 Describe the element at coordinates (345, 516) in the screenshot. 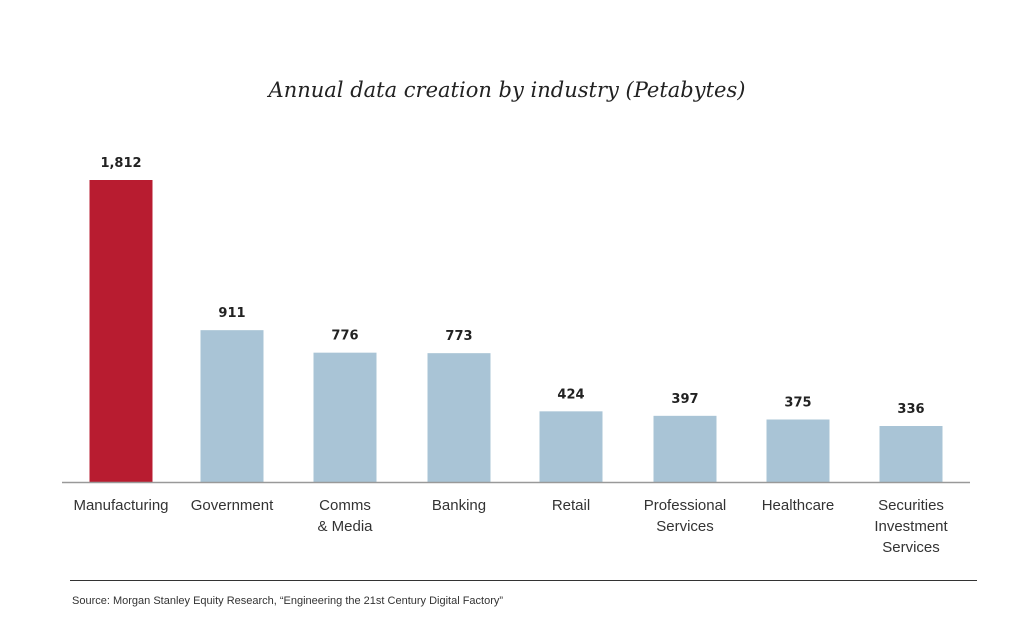

I see `category-label: Comms & Media` at that location.